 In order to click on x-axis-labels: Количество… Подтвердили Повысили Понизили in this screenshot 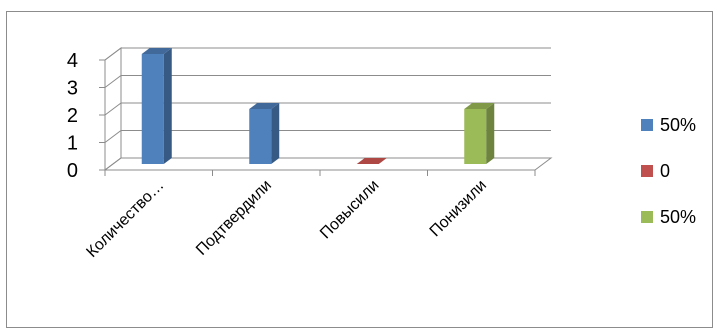, I will do `click(286, 219)`.